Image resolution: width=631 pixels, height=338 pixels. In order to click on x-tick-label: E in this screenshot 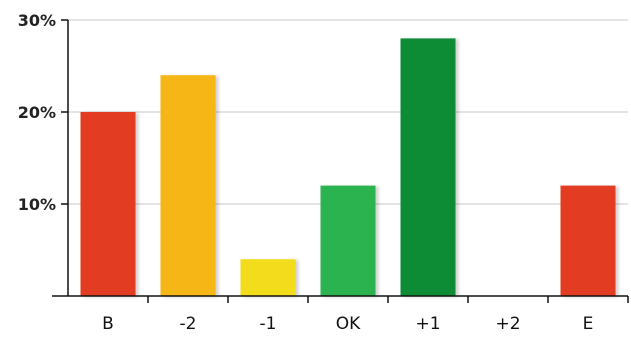, I will do `click(588, 324)`.